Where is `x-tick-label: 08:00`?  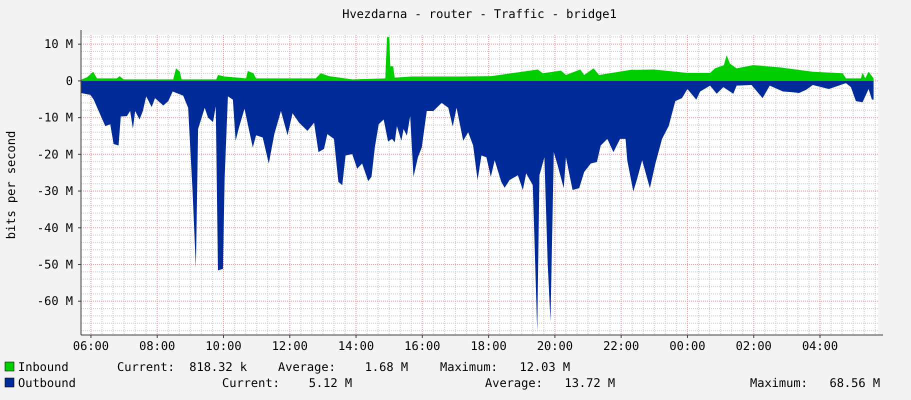 x-tick-label: 08:00 is located at coordinates (157, 346).